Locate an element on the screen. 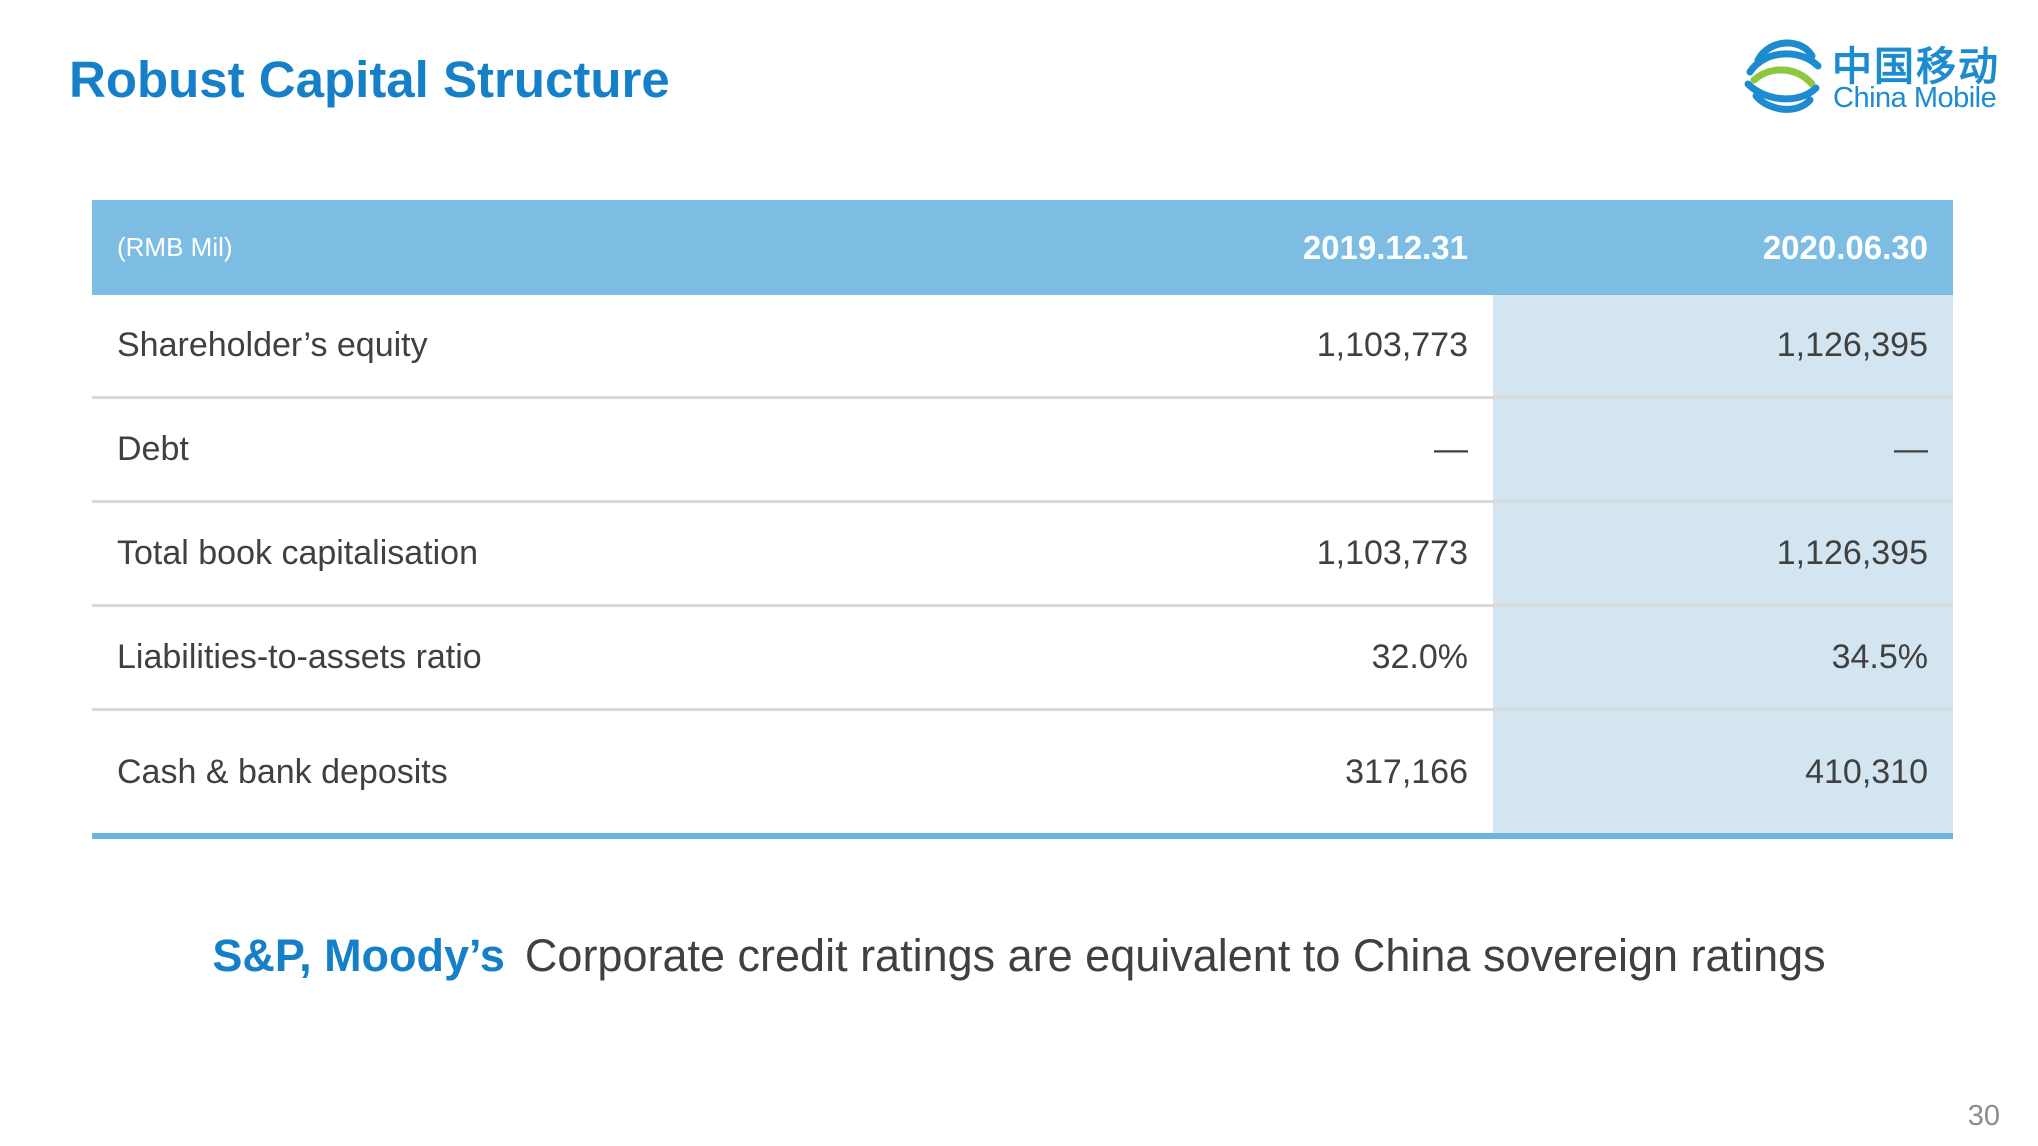  cell-2020: 34.5% is located at coordinates (1879, 657).